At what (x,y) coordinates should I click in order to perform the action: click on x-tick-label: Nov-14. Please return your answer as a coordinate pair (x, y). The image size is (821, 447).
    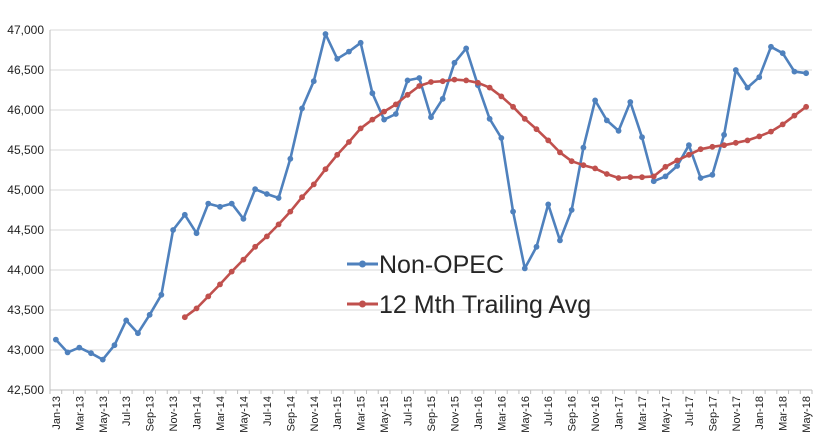
    Looking at the image, I should click on (315, 413).